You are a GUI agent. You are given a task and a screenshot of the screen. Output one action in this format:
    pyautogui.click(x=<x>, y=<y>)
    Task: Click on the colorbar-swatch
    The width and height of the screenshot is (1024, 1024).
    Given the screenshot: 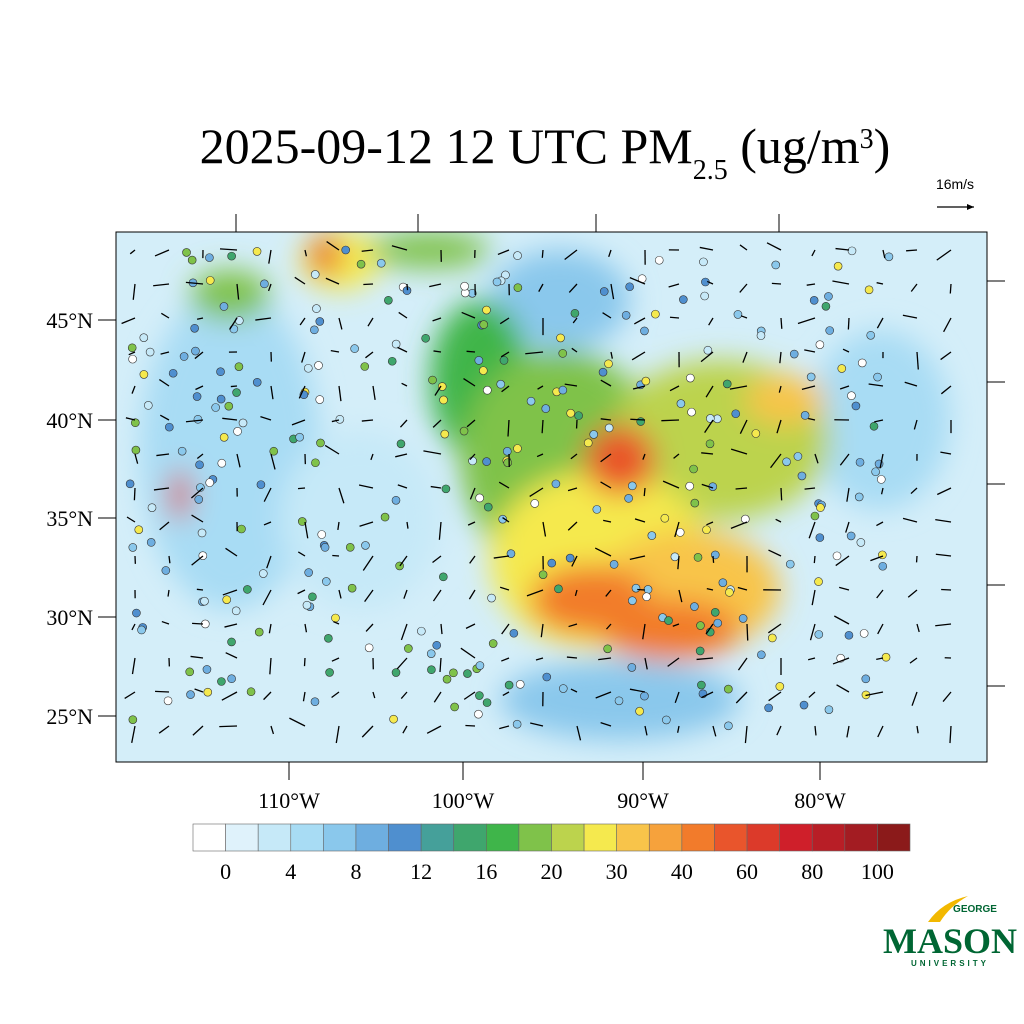 What is the action you would take?
    pyautogui.click(x=470, y=837)
    